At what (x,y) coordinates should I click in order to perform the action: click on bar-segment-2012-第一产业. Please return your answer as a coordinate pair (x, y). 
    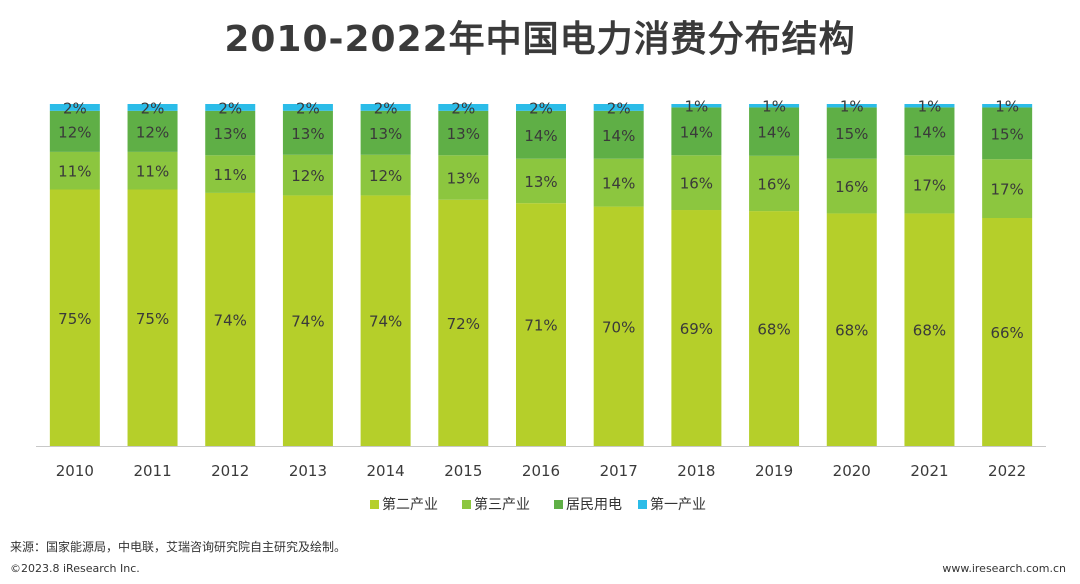
    Looking at the image, I should click on (230, 107).